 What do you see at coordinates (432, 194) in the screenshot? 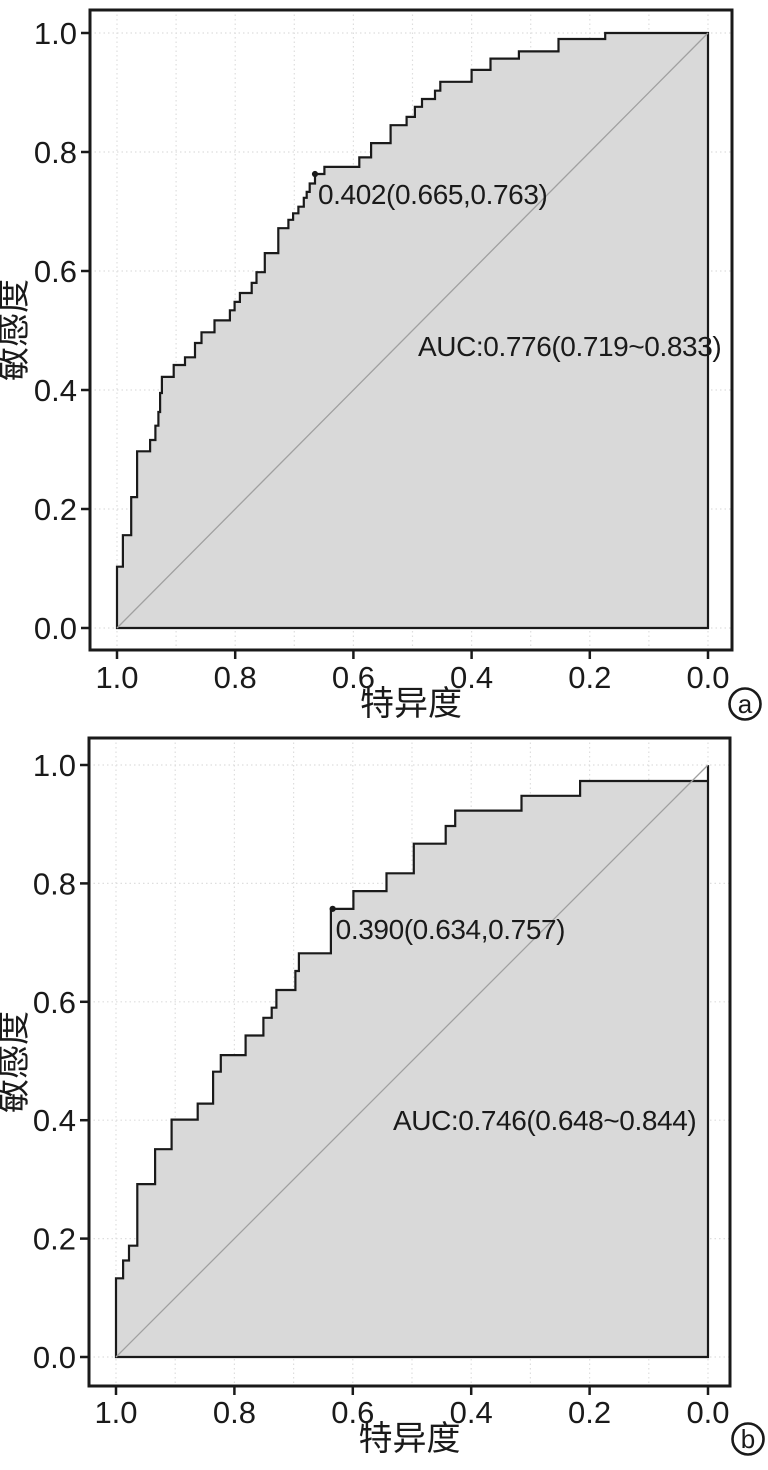
I see `cutoff-label: 0.402(0.665,0.763)` at bounding box center [432, 194].